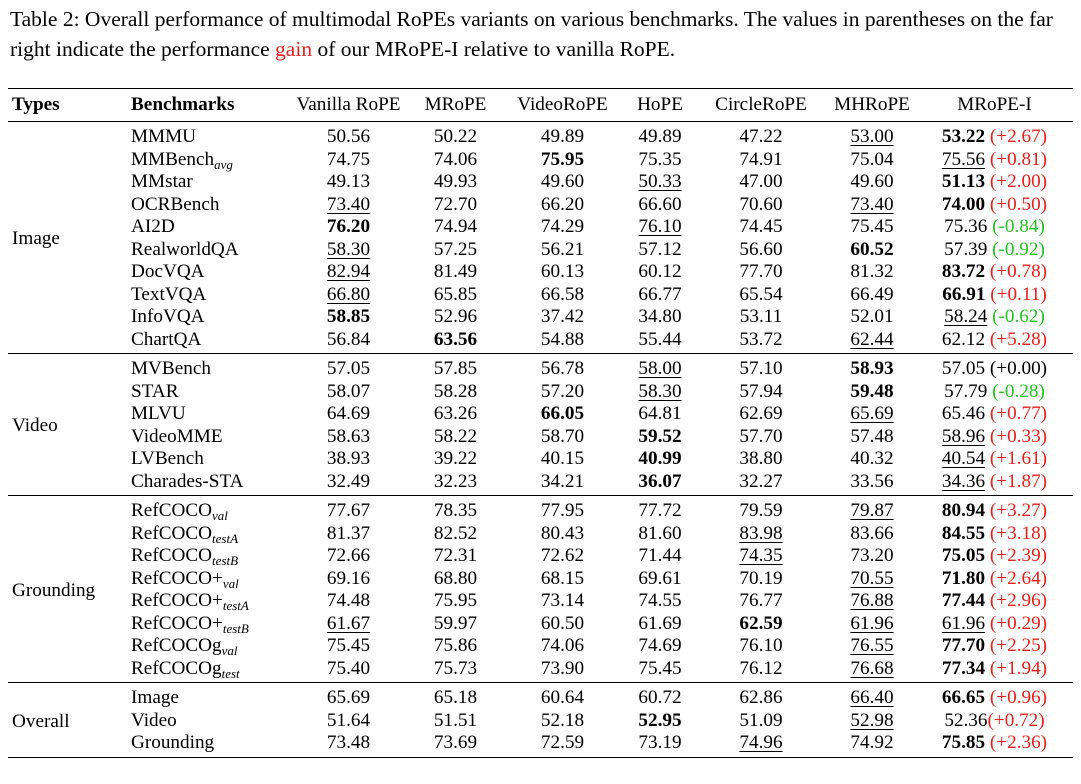 This screenshot has height=784, width=1081. Describe the element at coordinates (348, 533) in the screenshot. I see `score-value: 81.37` at that location.